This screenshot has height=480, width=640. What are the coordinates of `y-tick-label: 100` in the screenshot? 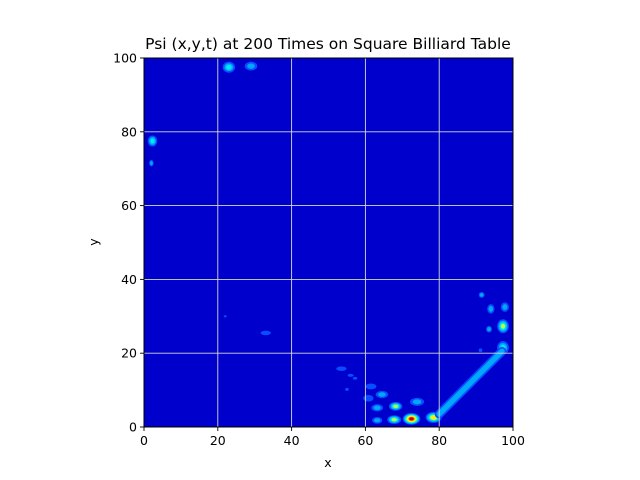 It's located at (125, 58).